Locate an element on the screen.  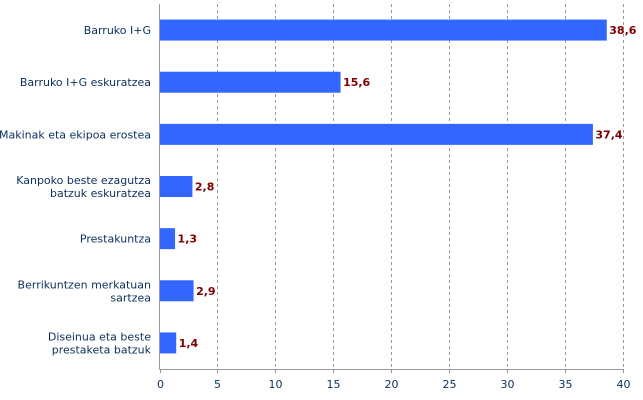
category-label: batzuk eskuratzea is located at coordinates (100, 193).